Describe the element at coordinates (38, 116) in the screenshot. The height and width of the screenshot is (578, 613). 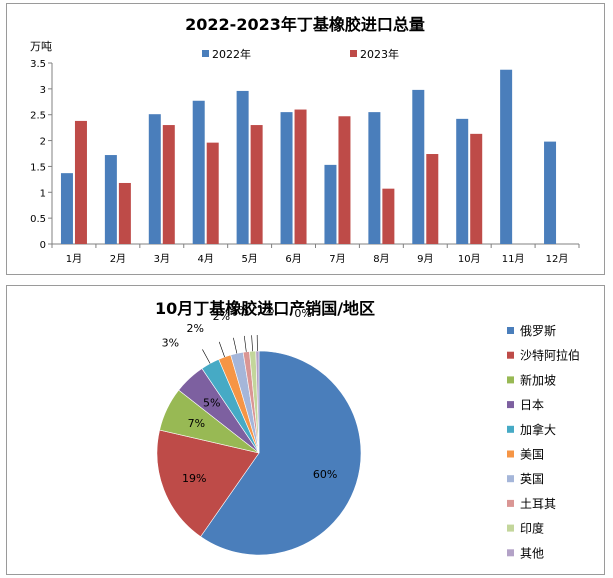
I see `y-tick-label: 2.5` at that location.